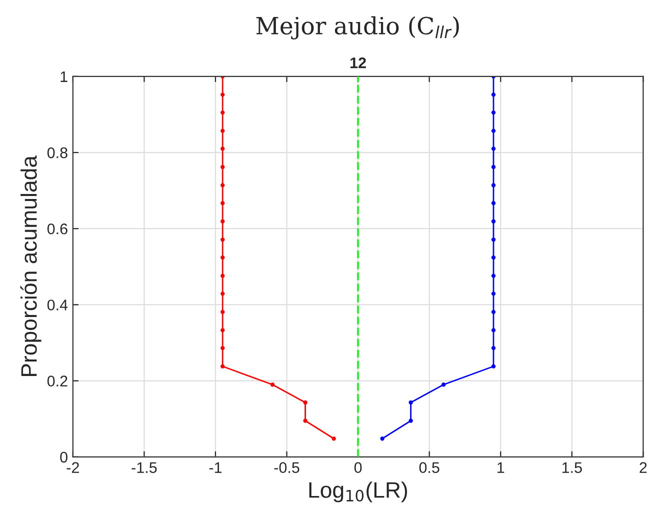  What do you see at coordinates (31, 265) in the screenshot?
I see `y-axis-title: Proporción acumulada` at bounding box center [31, 265].